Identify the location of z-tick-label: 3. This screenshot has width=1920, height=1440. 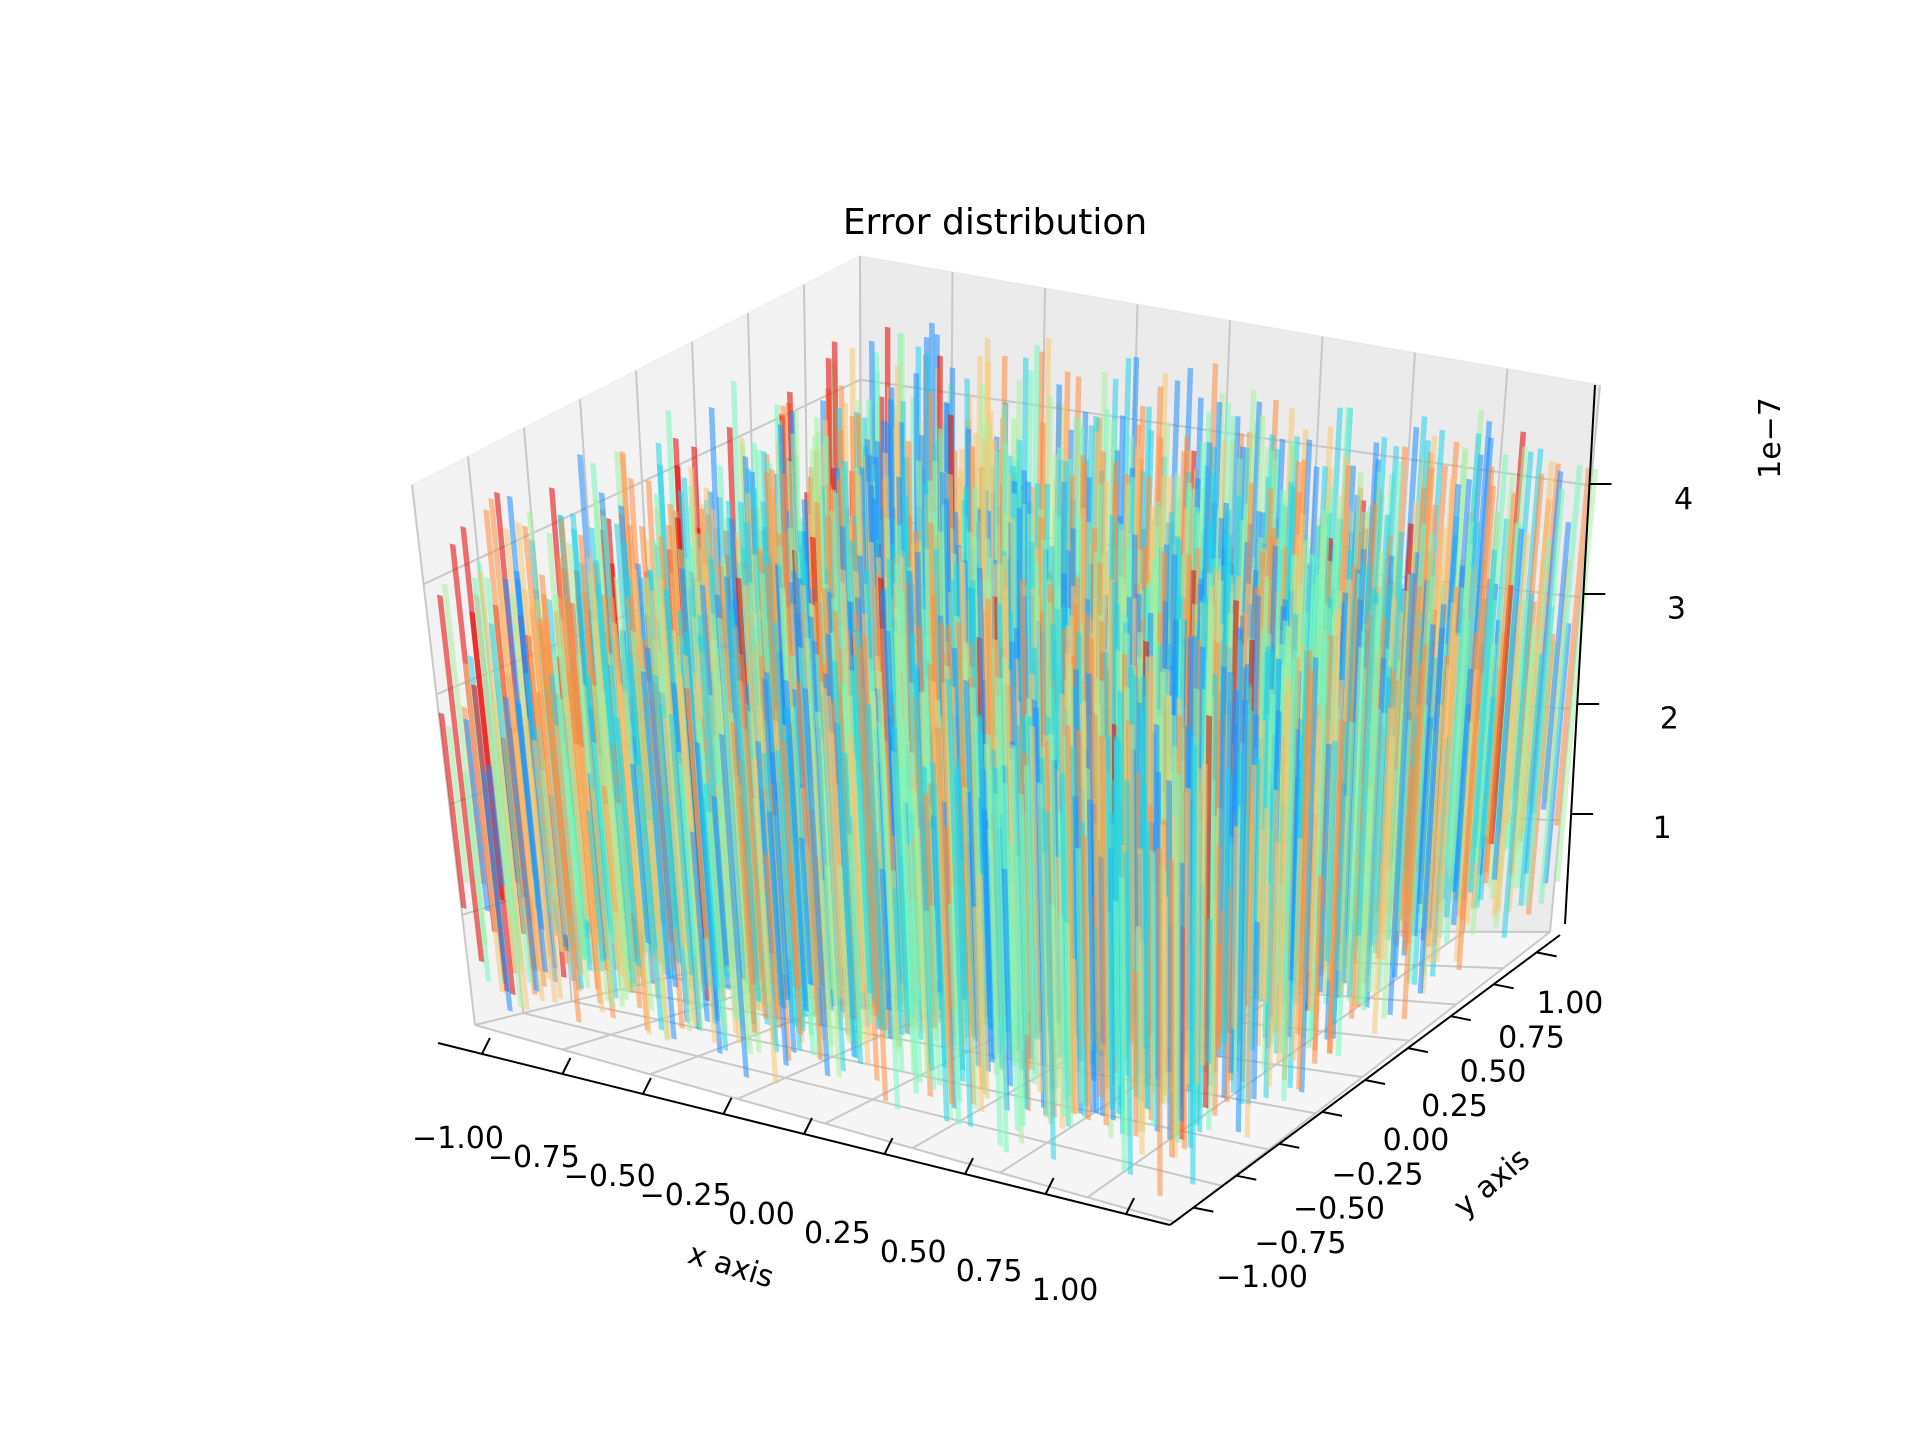
(1676, 609).